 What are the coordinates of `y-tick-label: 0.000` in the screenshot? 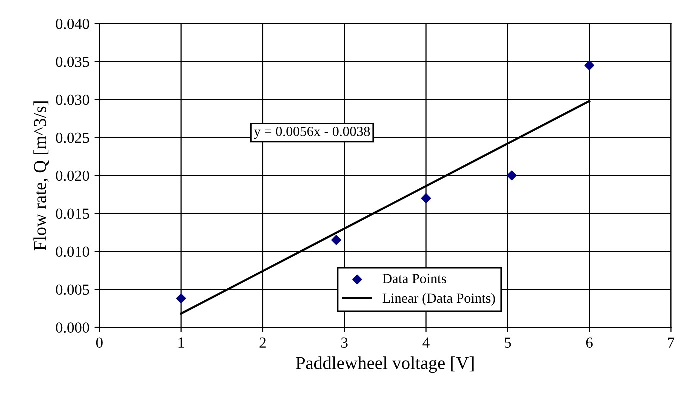 It's located at (73, 328).